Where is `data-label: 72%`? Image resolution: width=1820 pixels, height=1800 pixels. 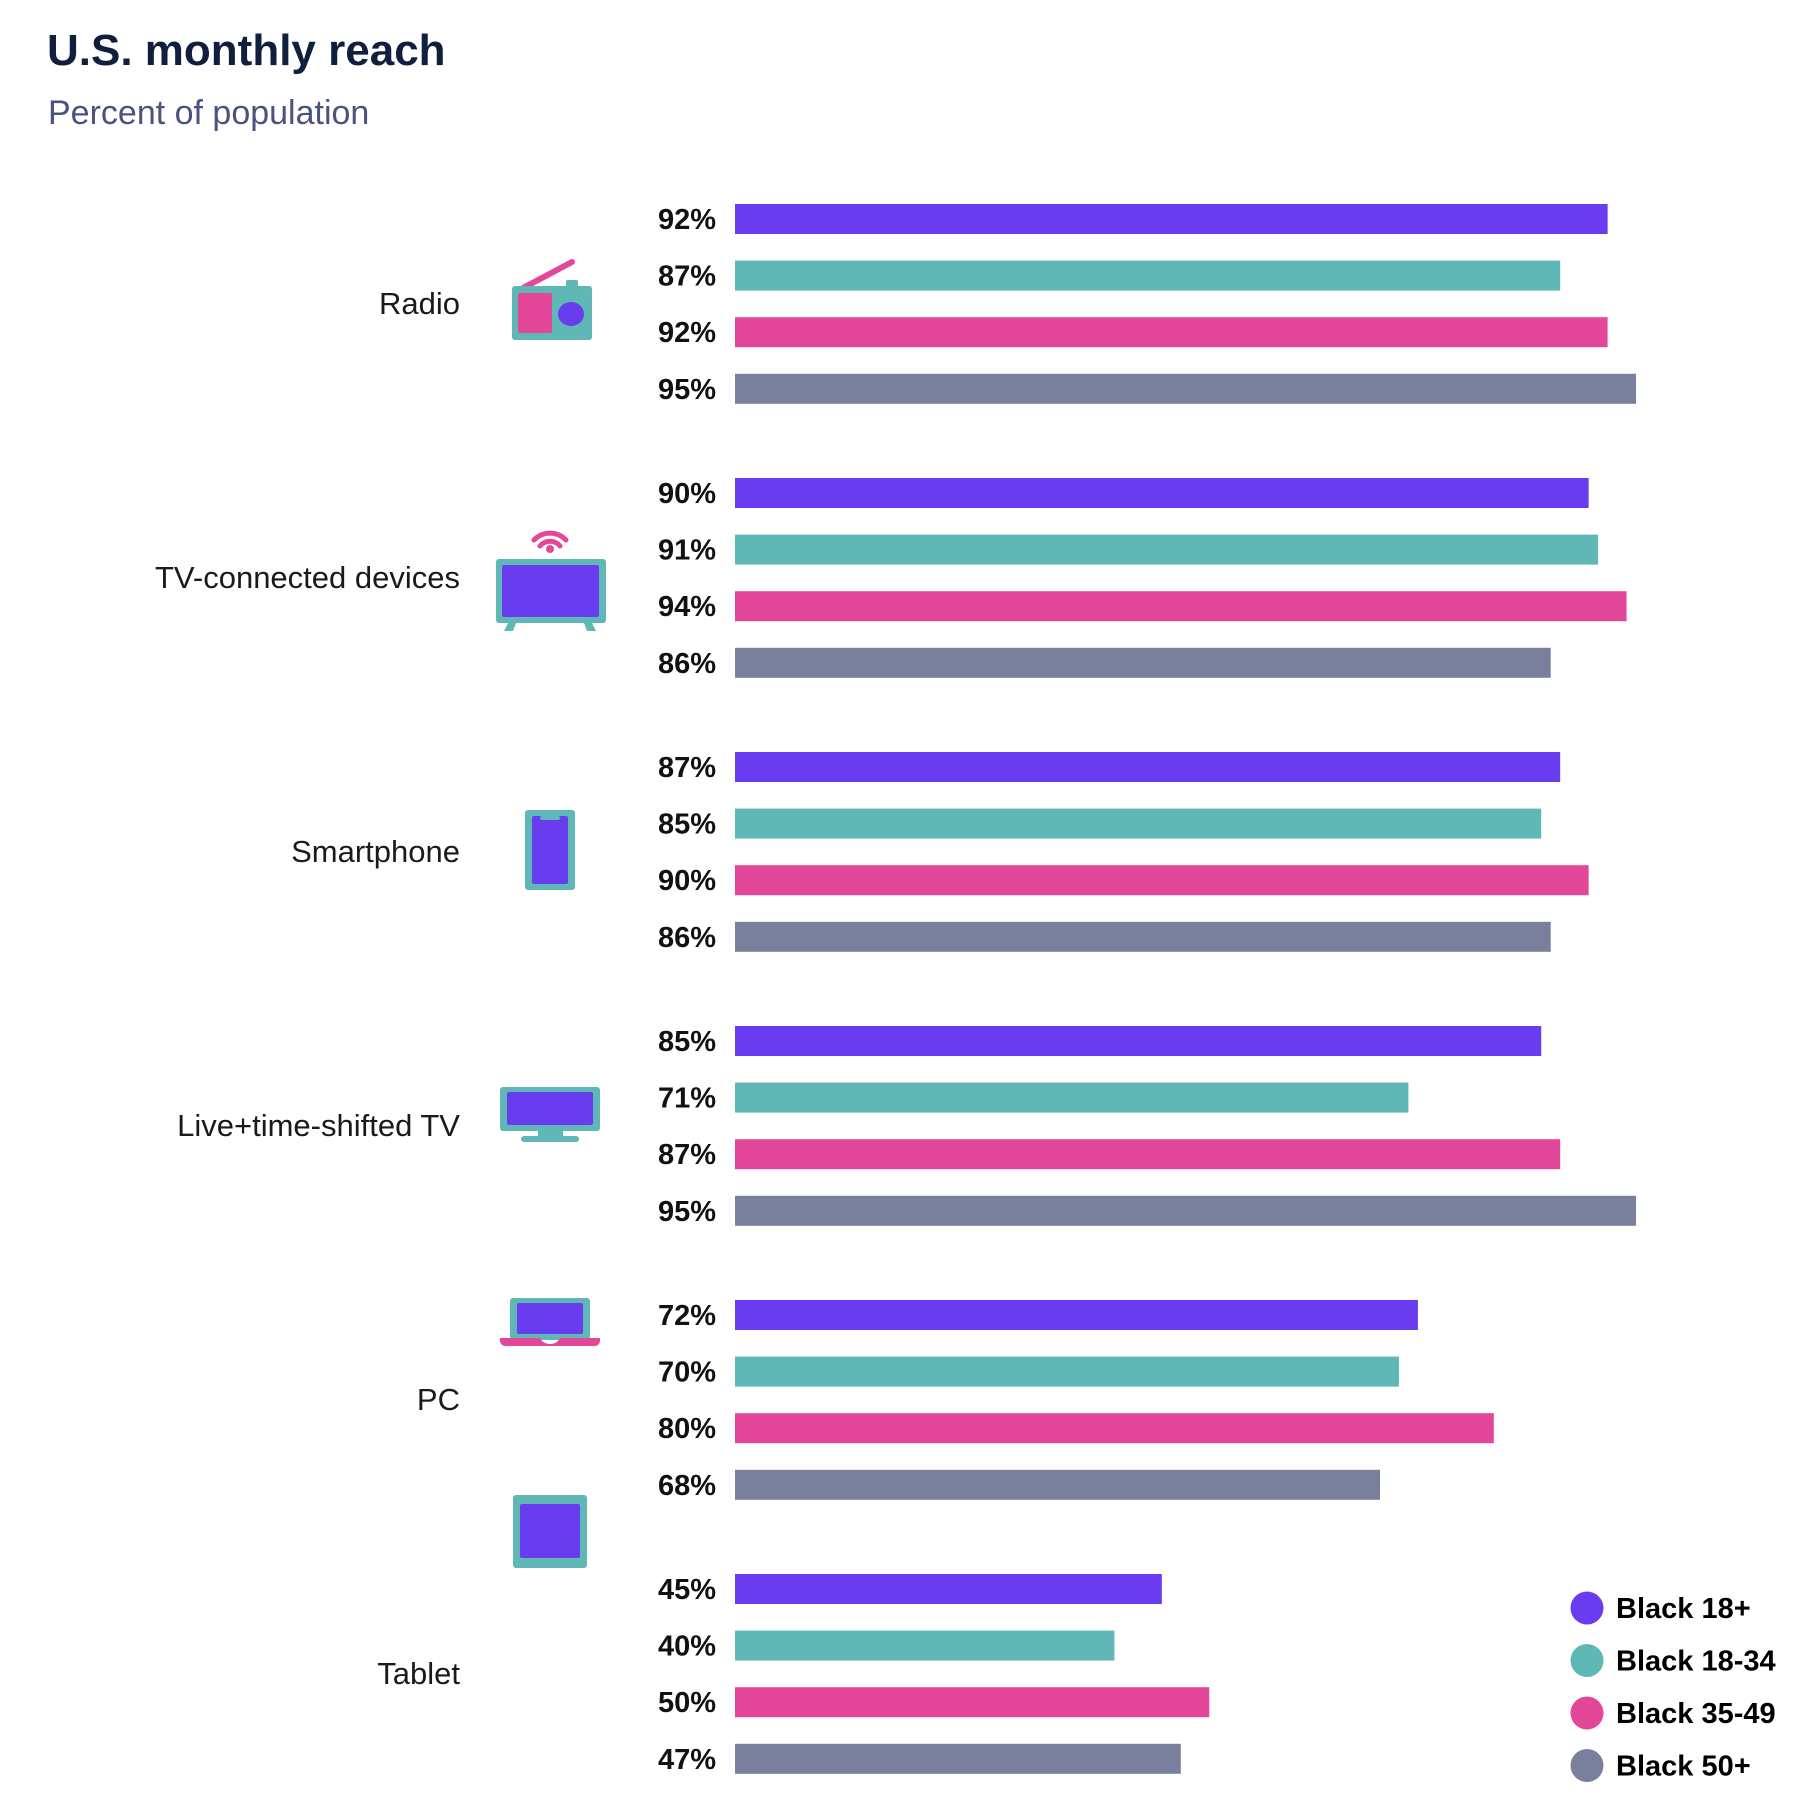
data-label: 72% is located at coordinates (687, 1316).